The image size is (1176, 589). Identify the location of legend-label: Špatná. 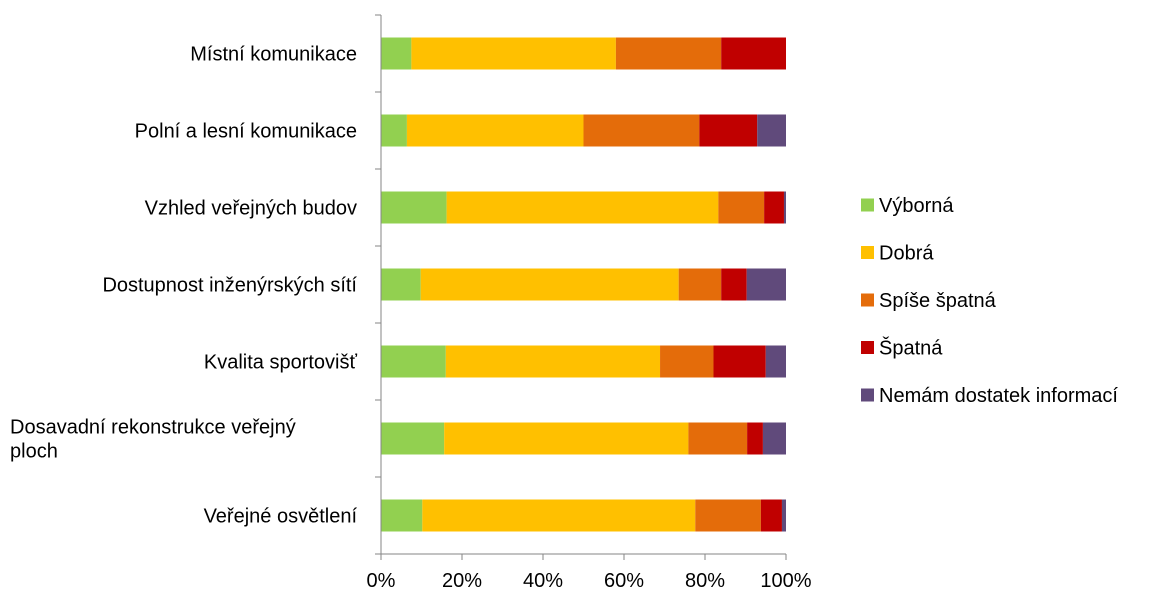
(911, 348).